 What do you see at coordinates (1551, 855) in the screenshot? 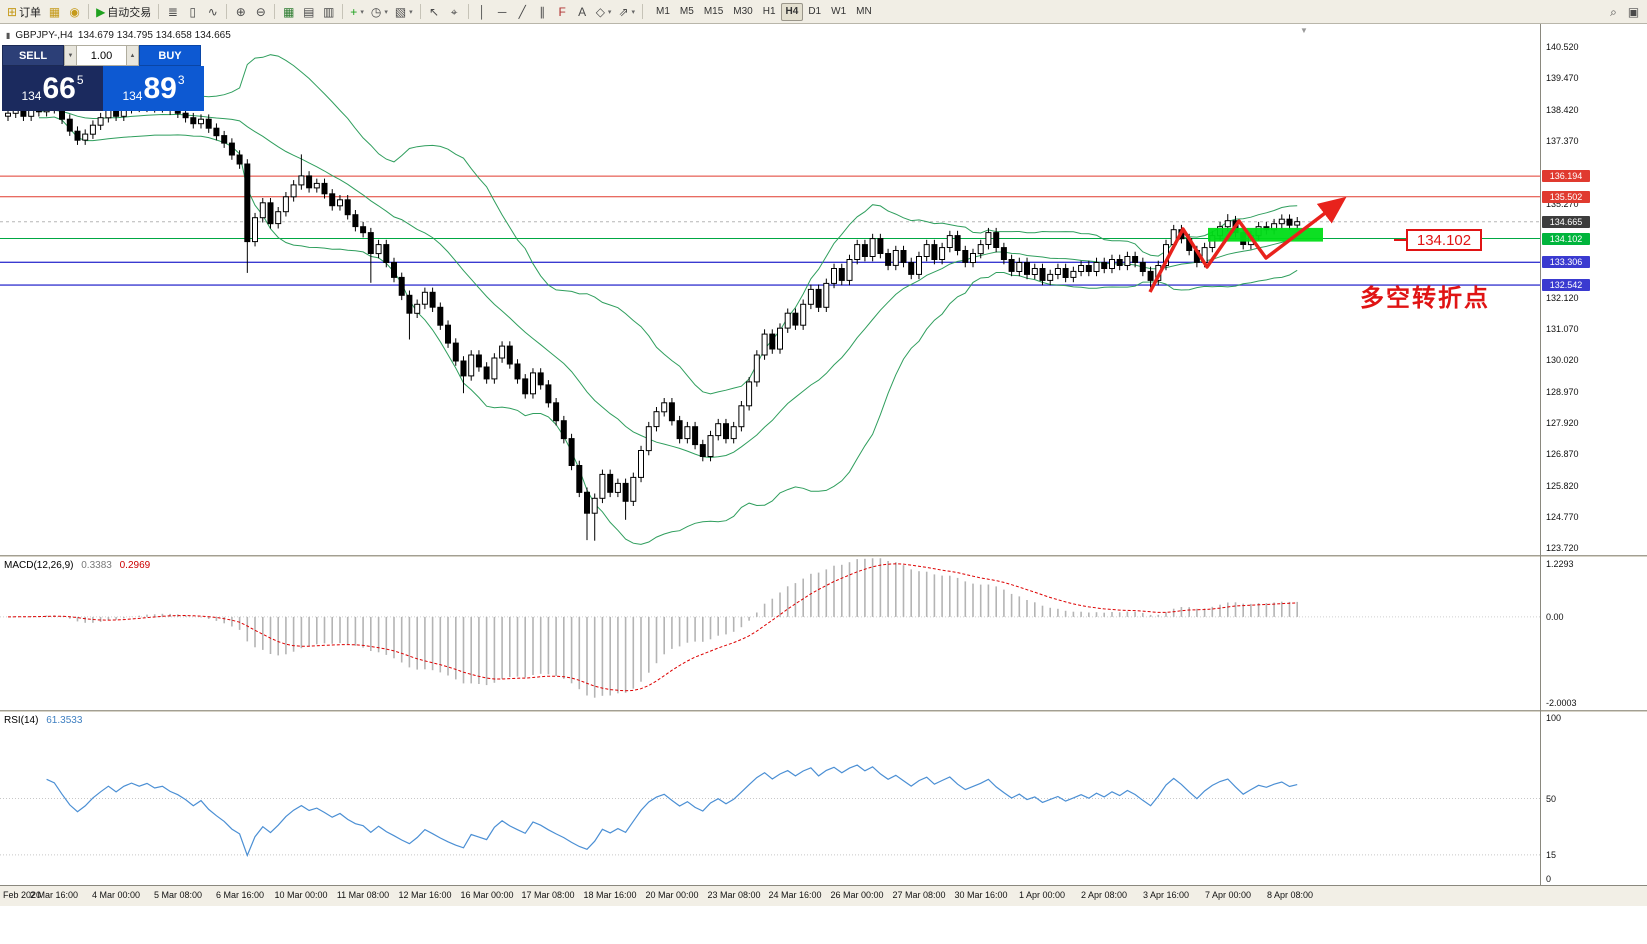
I see `rsi-tick: 15` at bounding box center [1551, 855].